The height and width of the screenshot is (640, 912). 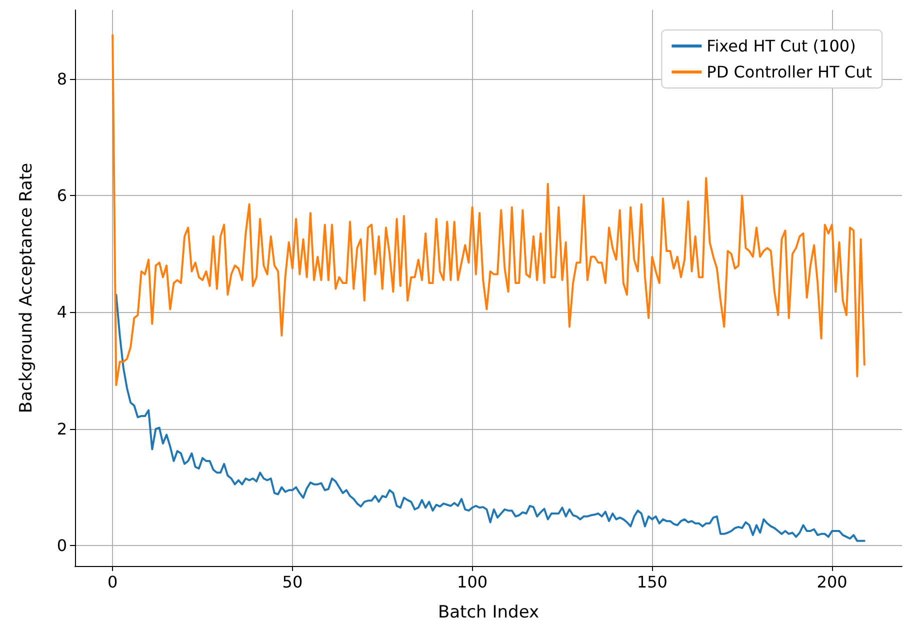 What do you see at coordinates (292, 582) in the screenshot?
I see `x-tick-label: 50` at bounding box center [292, 582].